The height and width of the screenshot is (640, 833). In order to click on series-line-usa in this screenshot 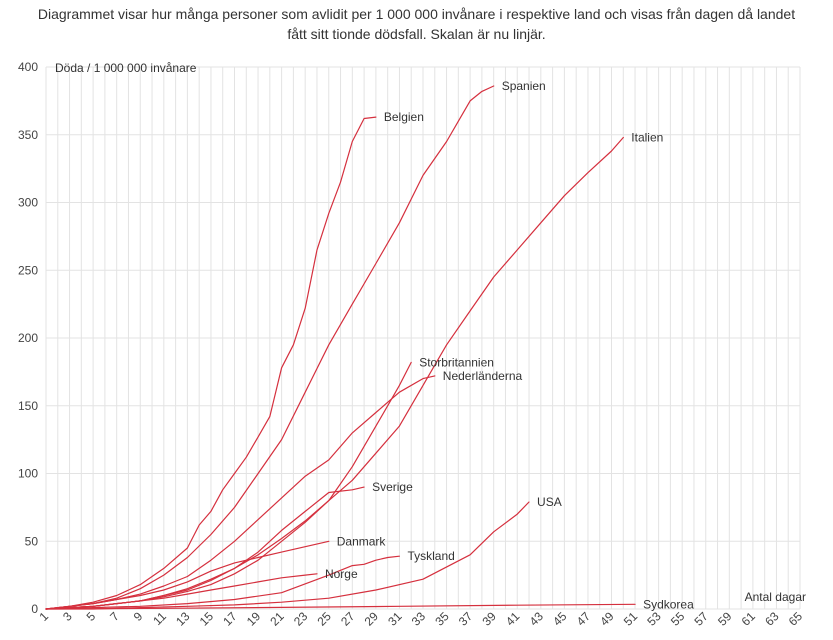, I will do `click(287, 555)`.